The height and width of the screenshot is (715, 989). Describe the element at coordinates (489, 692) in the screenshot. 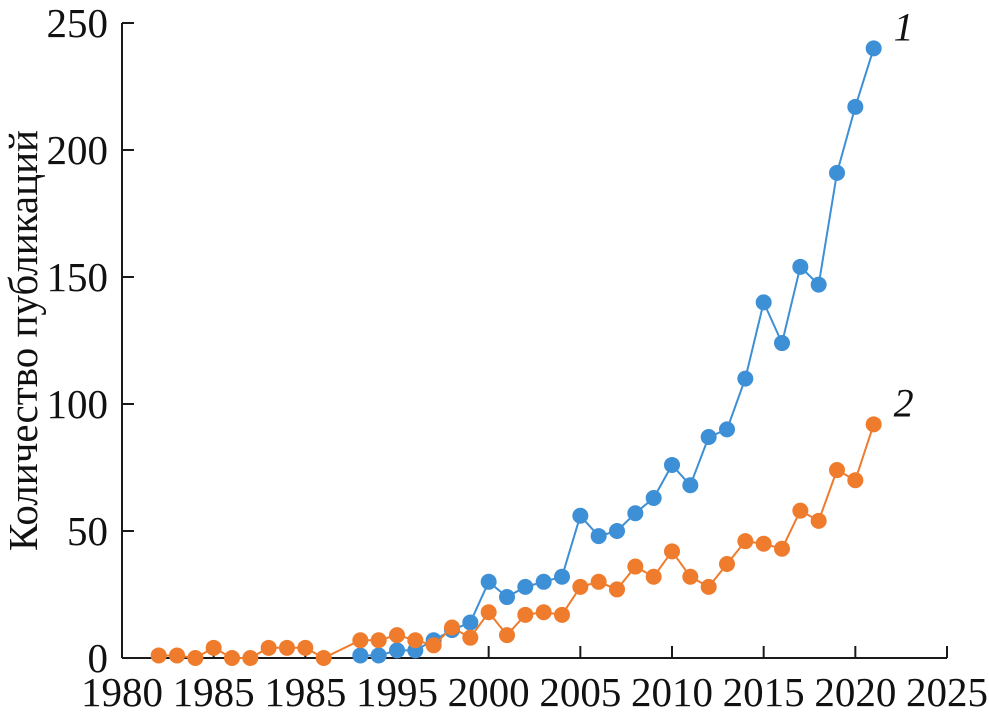

I see `x-tick-label: 2000` at that location.